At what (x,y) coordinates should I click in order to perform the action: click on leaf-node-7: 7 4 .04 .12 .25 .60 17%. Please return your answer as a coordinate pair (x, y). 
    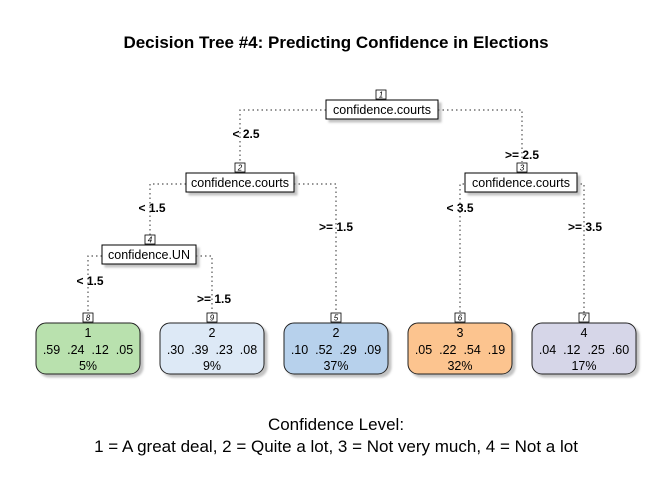
    Looking at the image, I should click on (584, 343).